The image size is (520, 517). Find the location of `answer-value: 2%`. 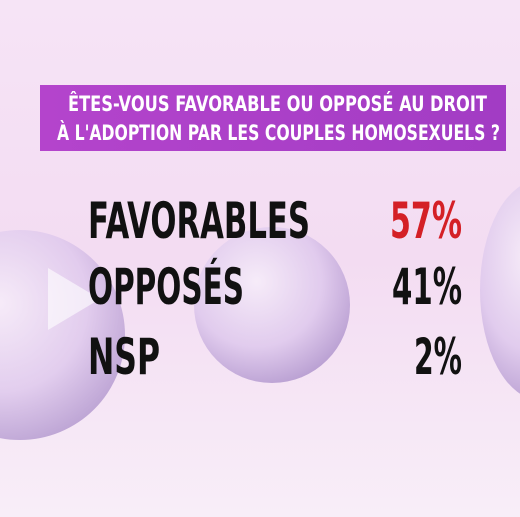

answer-value: 2% is located at coordinates (438, 357).